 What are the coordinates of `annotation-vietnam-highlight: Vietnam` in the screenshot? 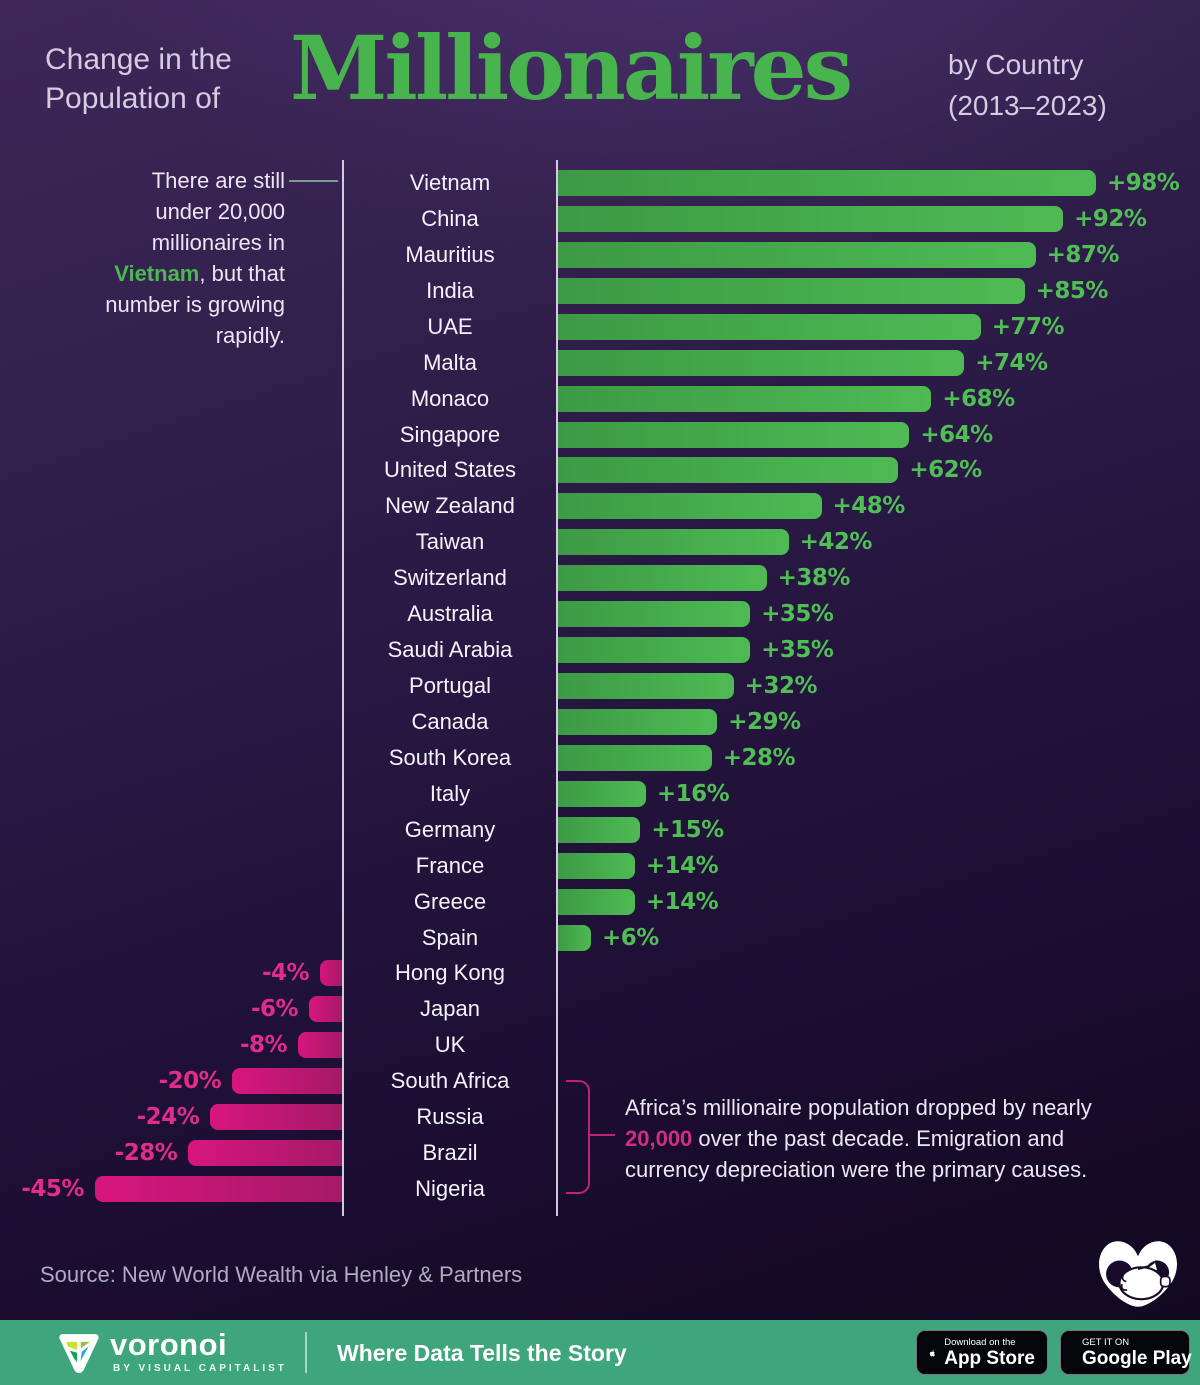 It's located at (157, 273).